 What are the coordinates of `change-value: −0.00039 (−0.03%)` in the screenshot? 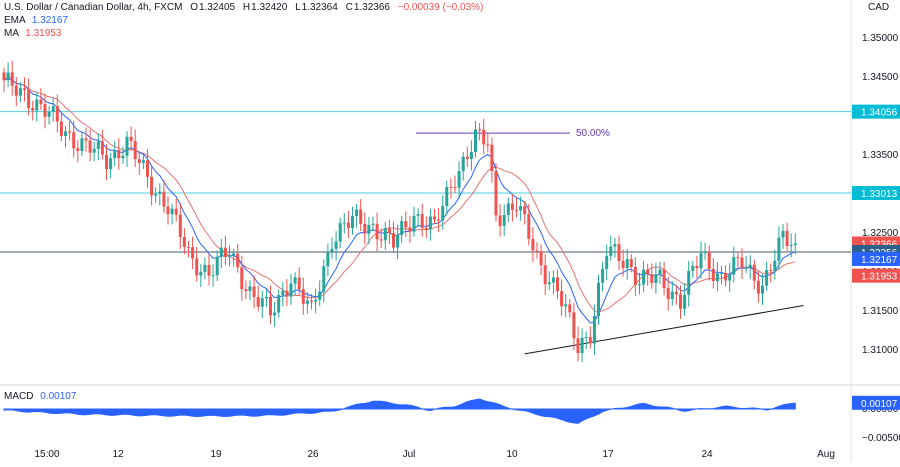 It's located at (441, 7).